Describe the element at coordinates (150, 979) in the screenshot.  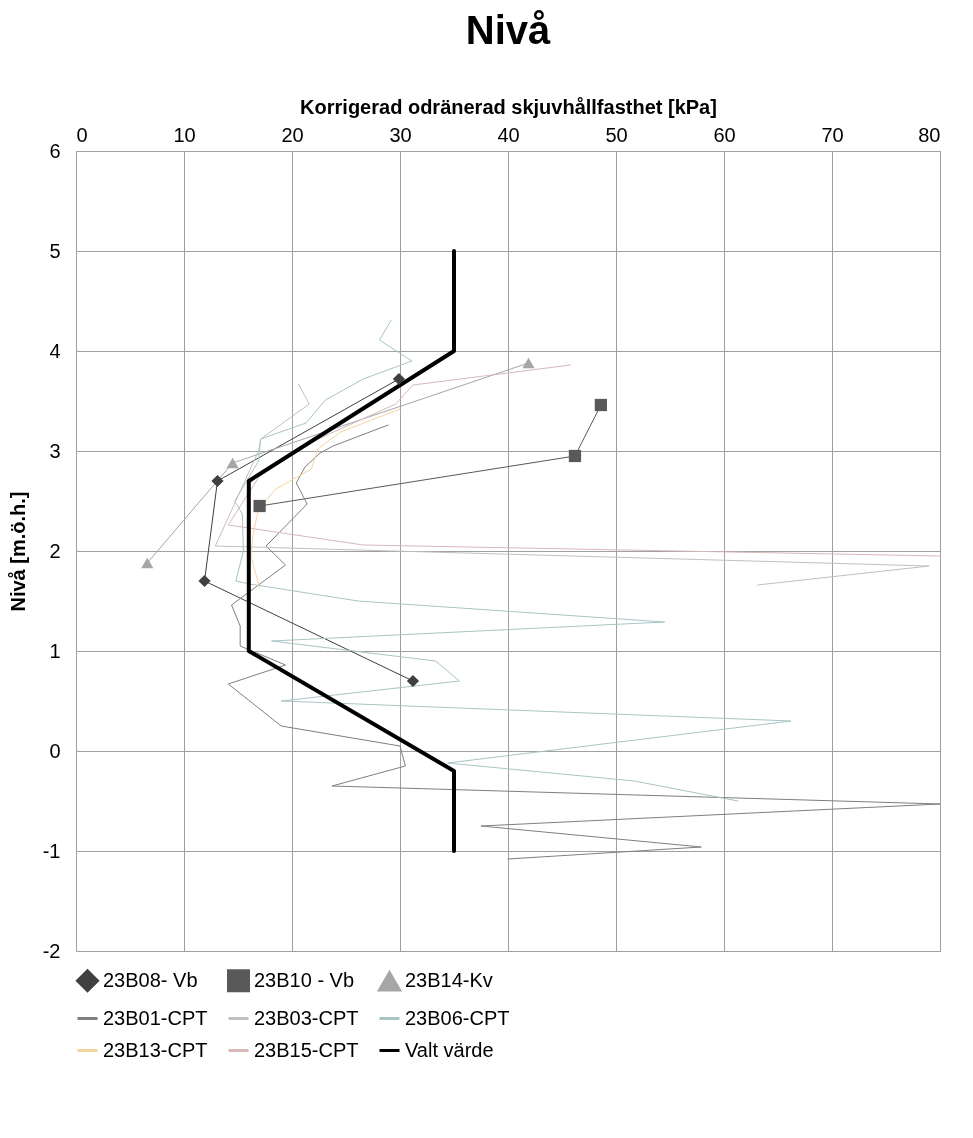
I see `legend-label: 23B08- Vb` at that location.